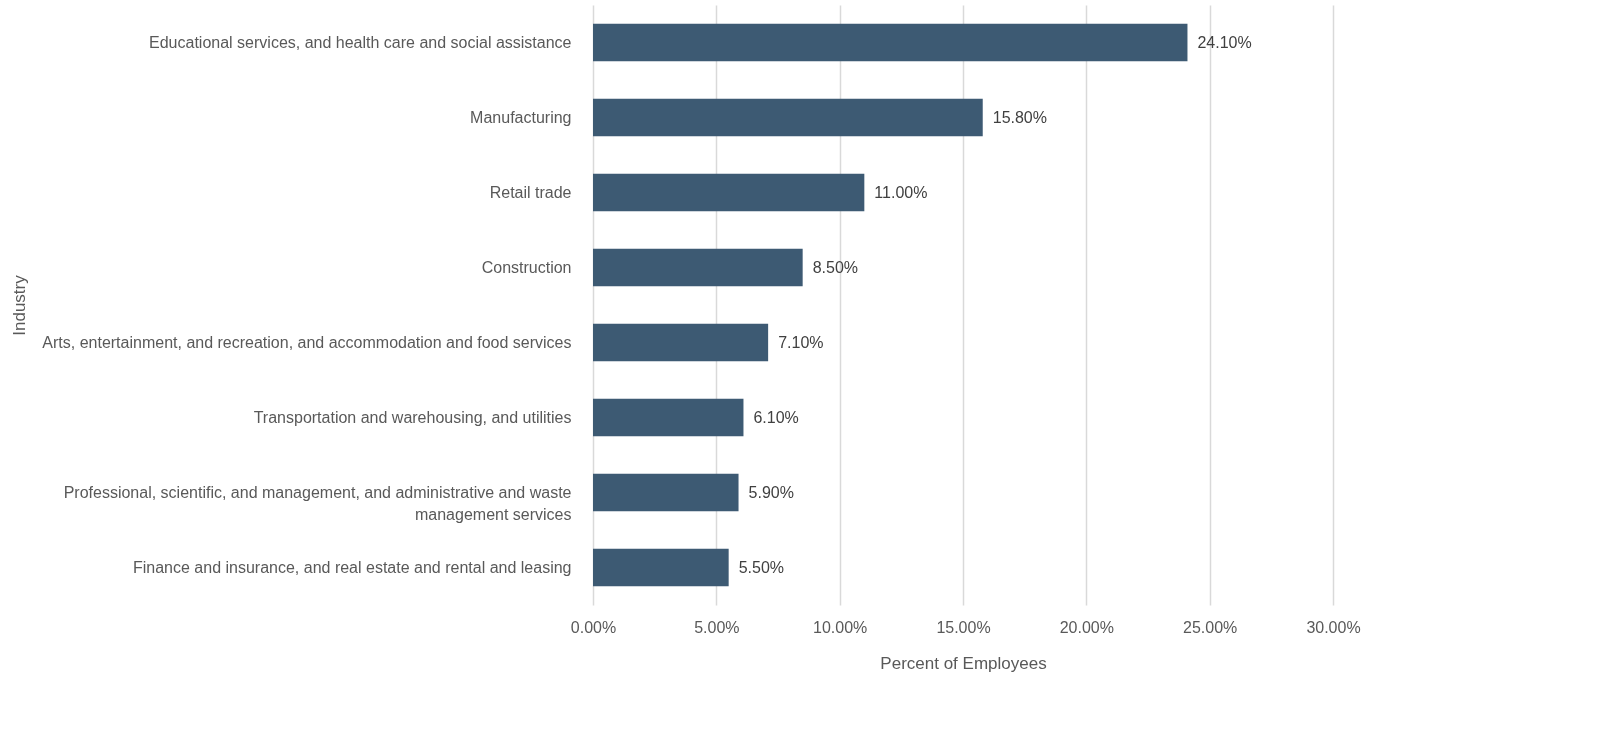  What do you see at coordinates (593, 627) in the screenshot?
I see `x-tick-label: 0.00%` at bounding box center [593, 627].